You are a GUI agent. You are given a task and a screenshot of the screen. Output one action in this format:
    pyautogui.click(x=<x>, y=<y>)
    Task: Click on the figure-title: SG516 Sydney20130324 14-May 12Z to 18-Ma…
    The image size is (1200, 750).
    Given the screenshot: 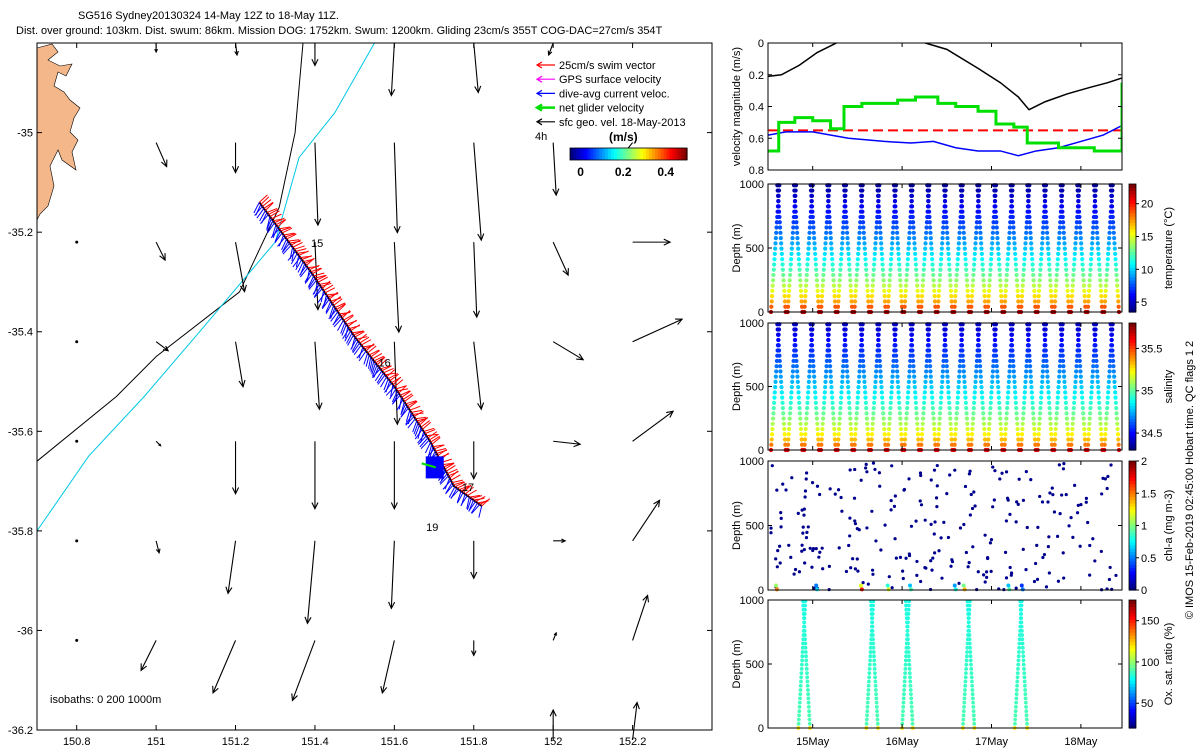 What is the action you would take?
    pyautogui.click(x=208, y=16)
    